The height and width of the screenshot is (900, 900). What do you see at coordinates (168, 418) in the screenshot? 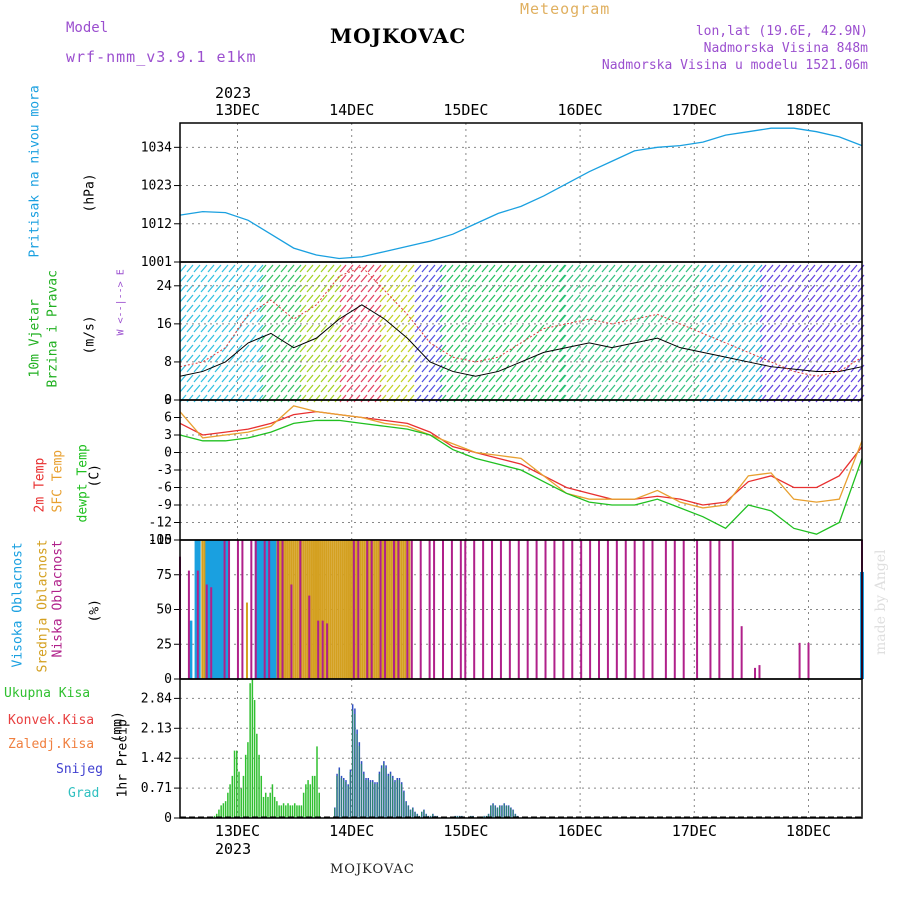
I see `temp-tick-label: 6` at bounding box center [168, 418].